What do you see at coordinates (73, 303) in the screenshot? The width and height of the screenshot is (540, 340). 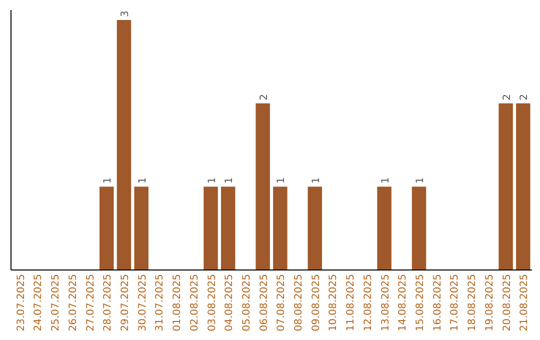 I see `x-tick-label: 26.07.2025` at bounding box center [73, 303].